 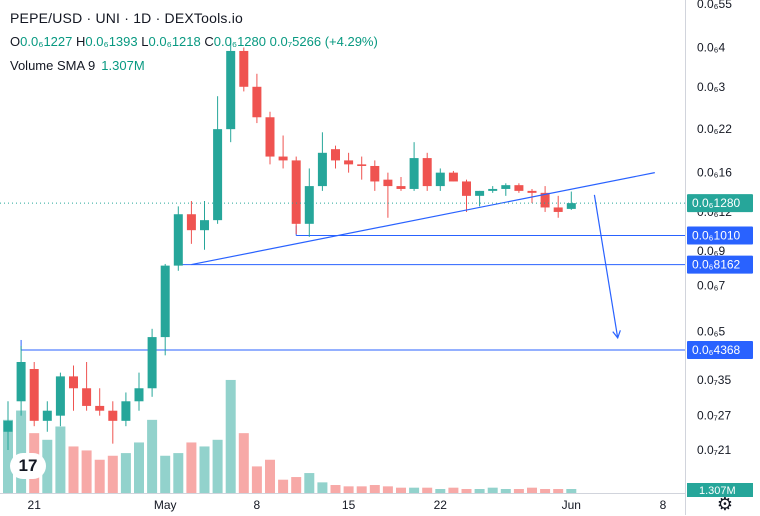 I want to click on volume-legend: Volume SMA 9 1.307M, so click(x=194, y=66).